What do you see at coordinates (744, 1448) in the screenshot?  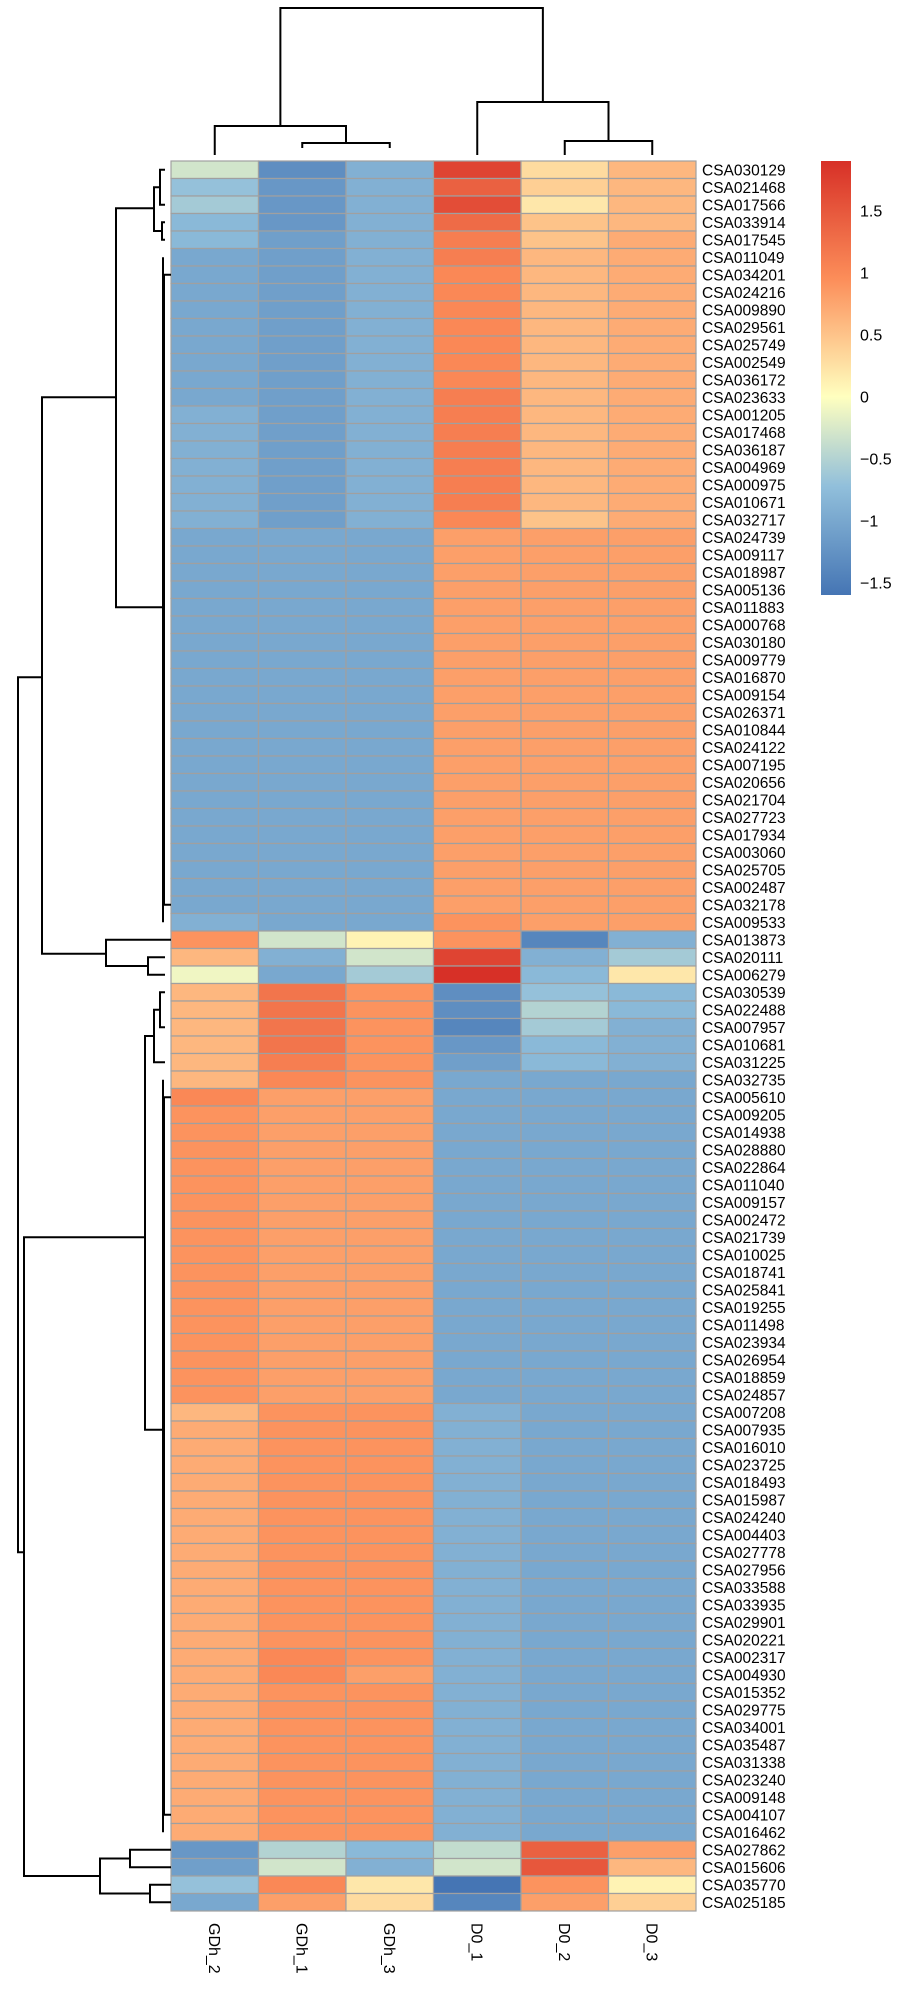 I see `row-label: CSA016010` at bounding box center [744, 1448].